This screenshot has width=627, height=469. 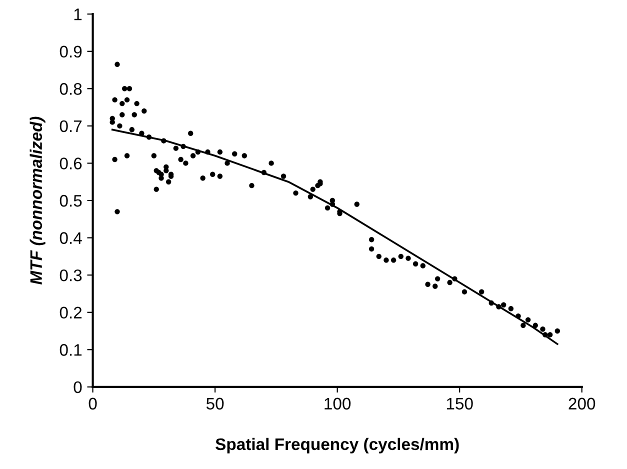 I want to click on x-tick-label: 200, so click(x=582, y=404).